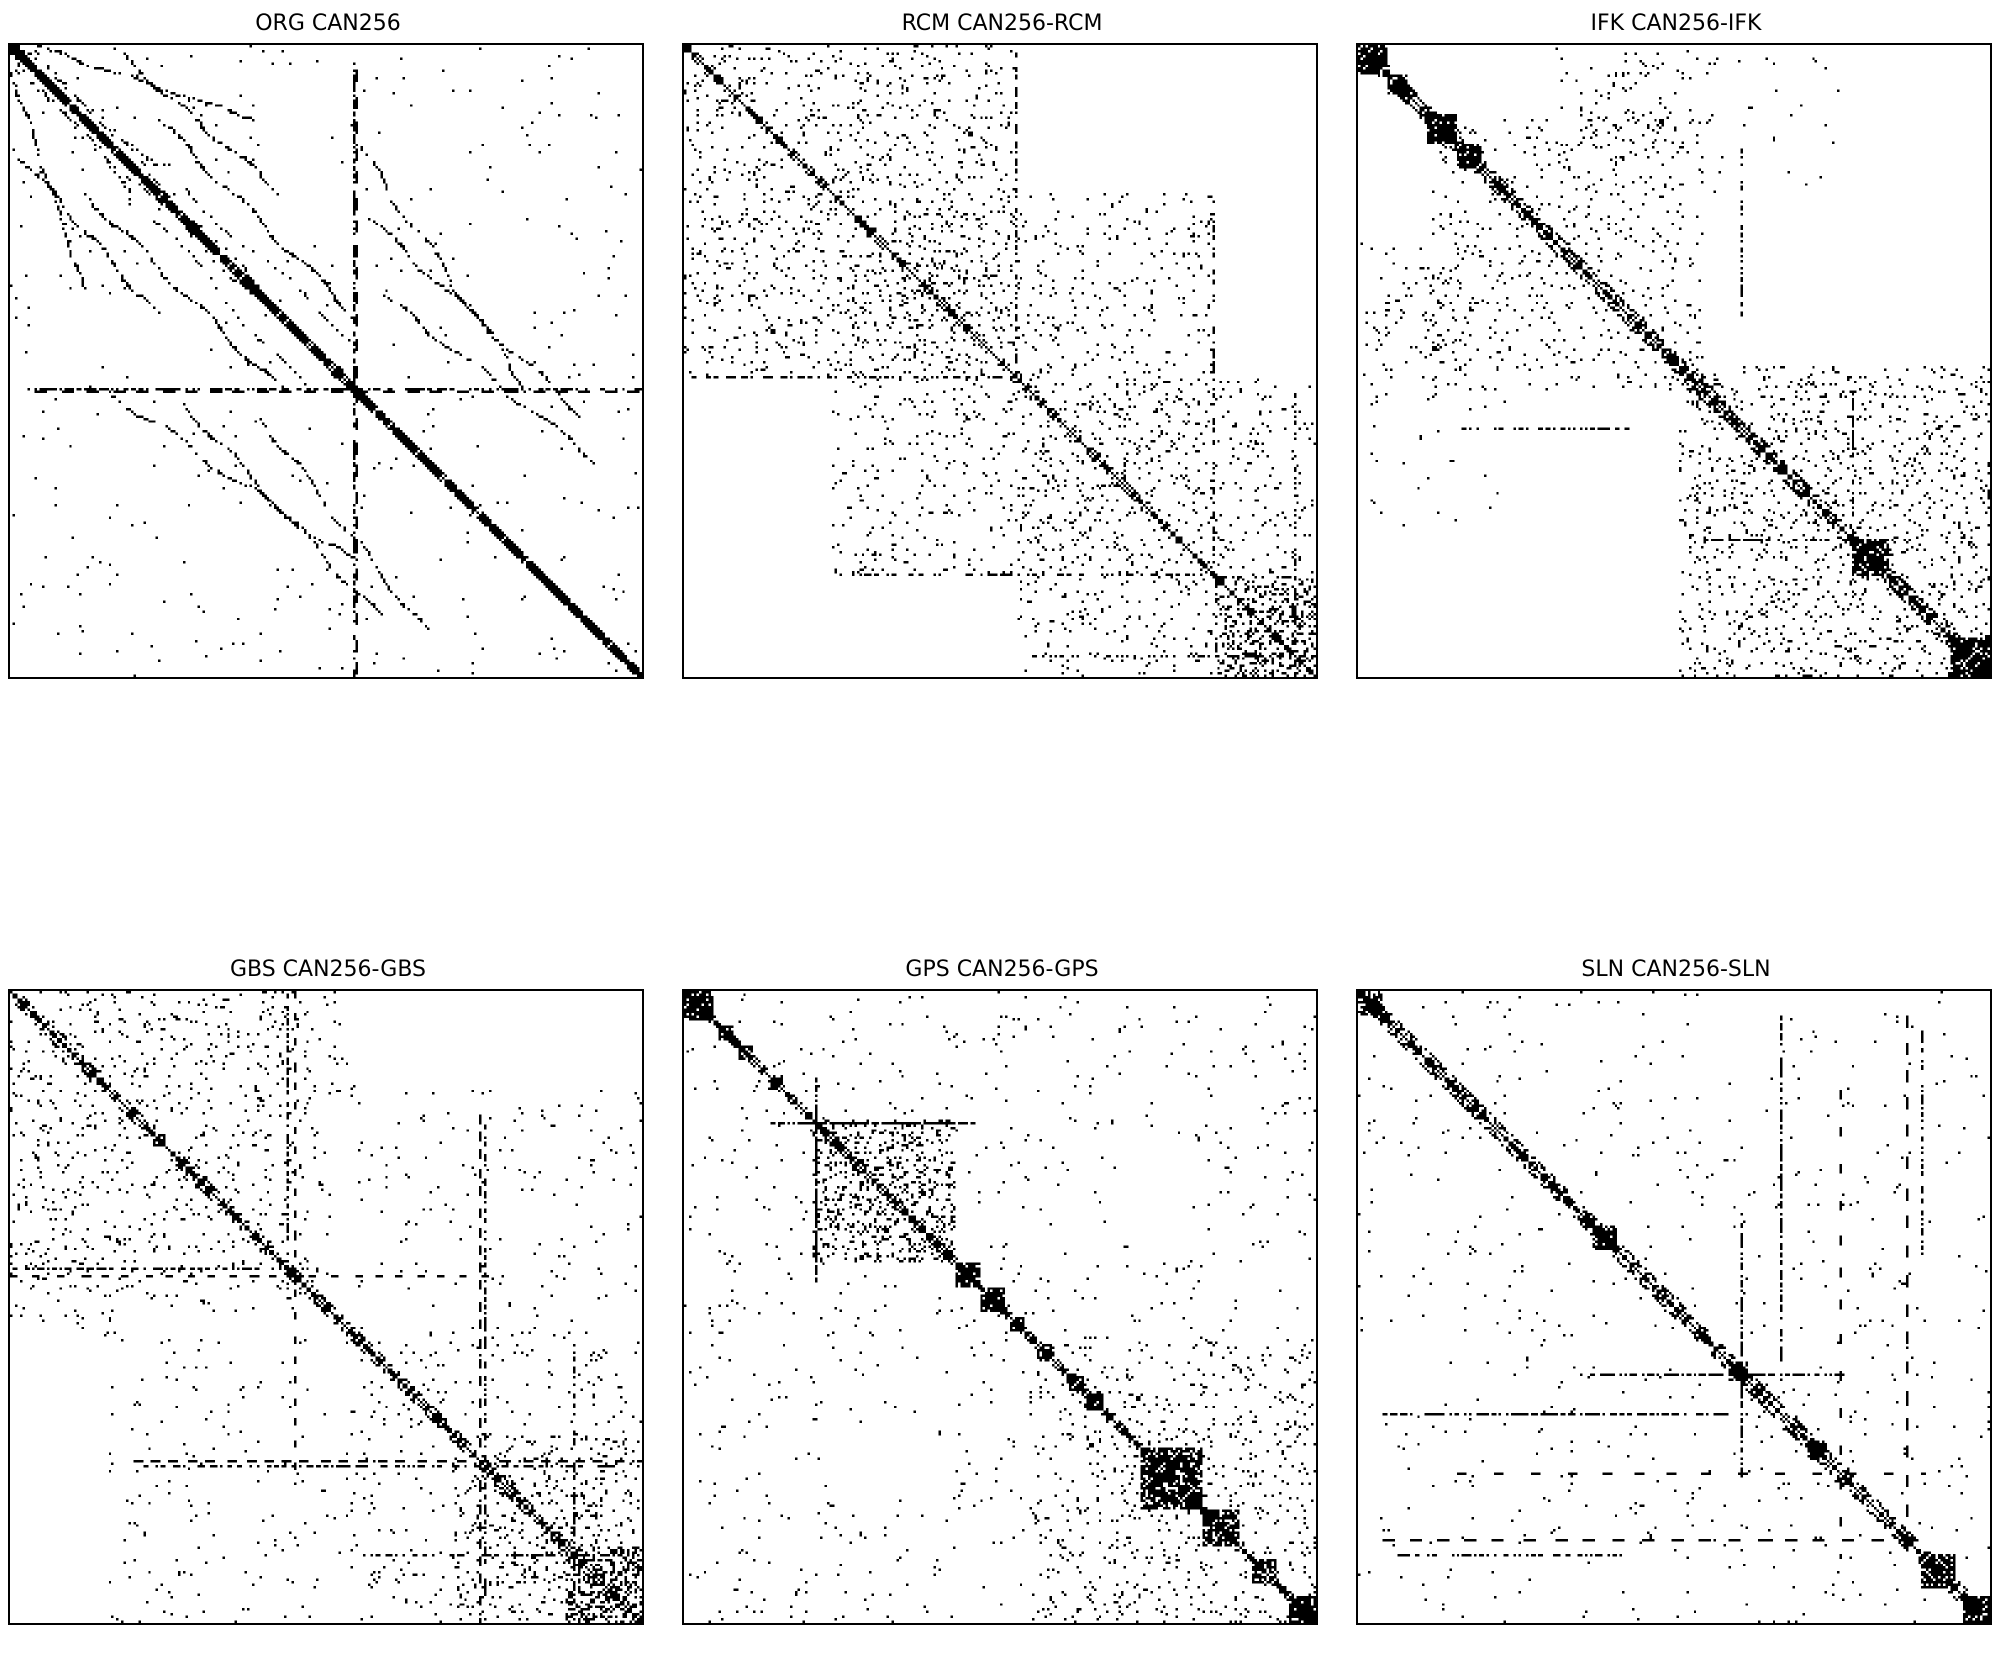 The width and height of the screenshot is (2000, 1656). What do you see at coordinates (328, 23) in the screenshot?
I see `chart-title: ORG CAN256` at bounding box center [328, 23].